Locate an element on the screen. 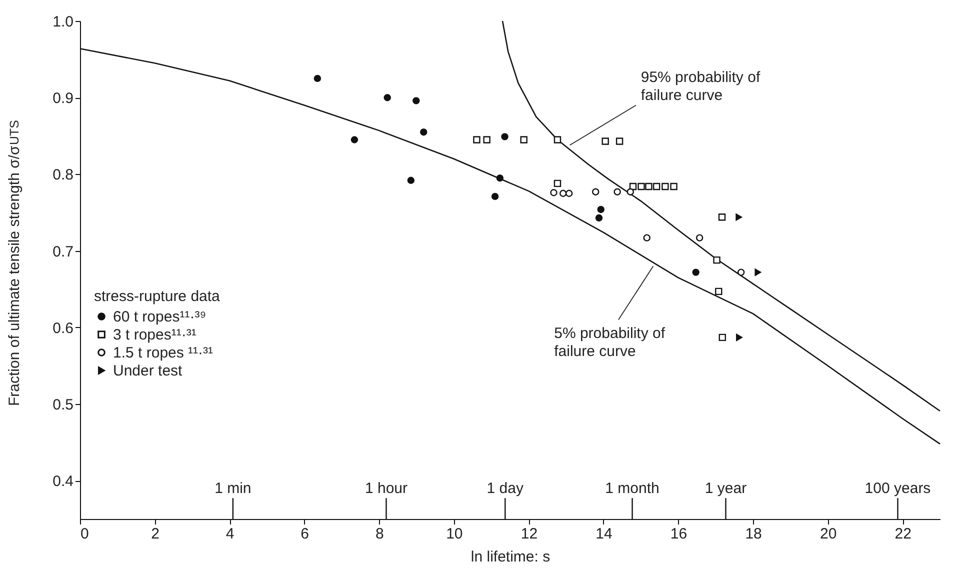 Image resolution: width=956 pixels, height=576 pixels. ref-line-label: 1 year is located at coordinates (725, 489).